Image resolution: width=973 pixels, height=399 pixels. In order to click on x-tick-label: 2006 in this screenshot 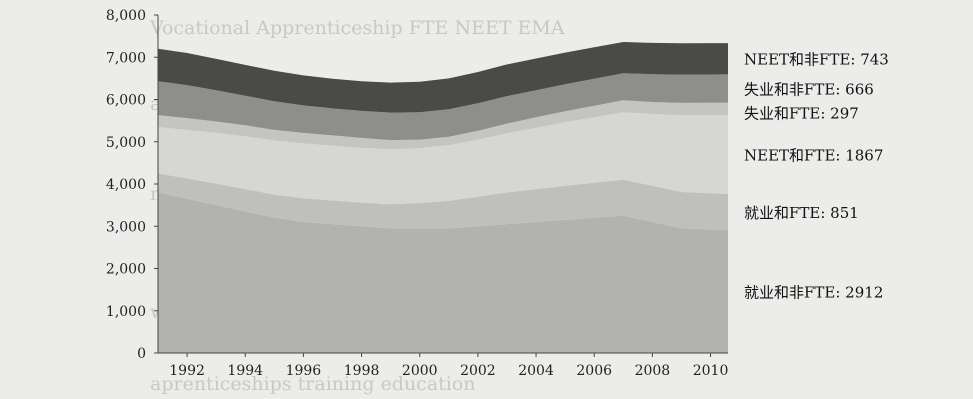, I will do `click(594, 371)`.